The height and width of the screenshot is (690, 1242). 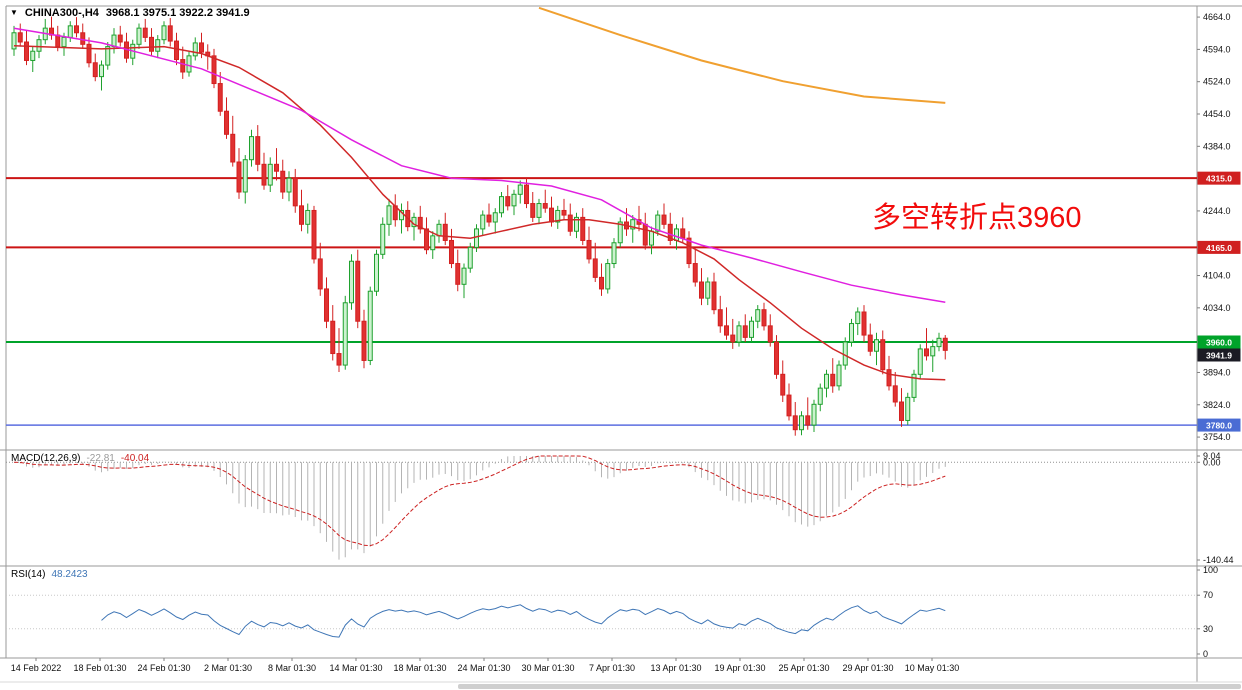 I want to click on overlay-ma-slow-orange, so click(x=742, y=55).